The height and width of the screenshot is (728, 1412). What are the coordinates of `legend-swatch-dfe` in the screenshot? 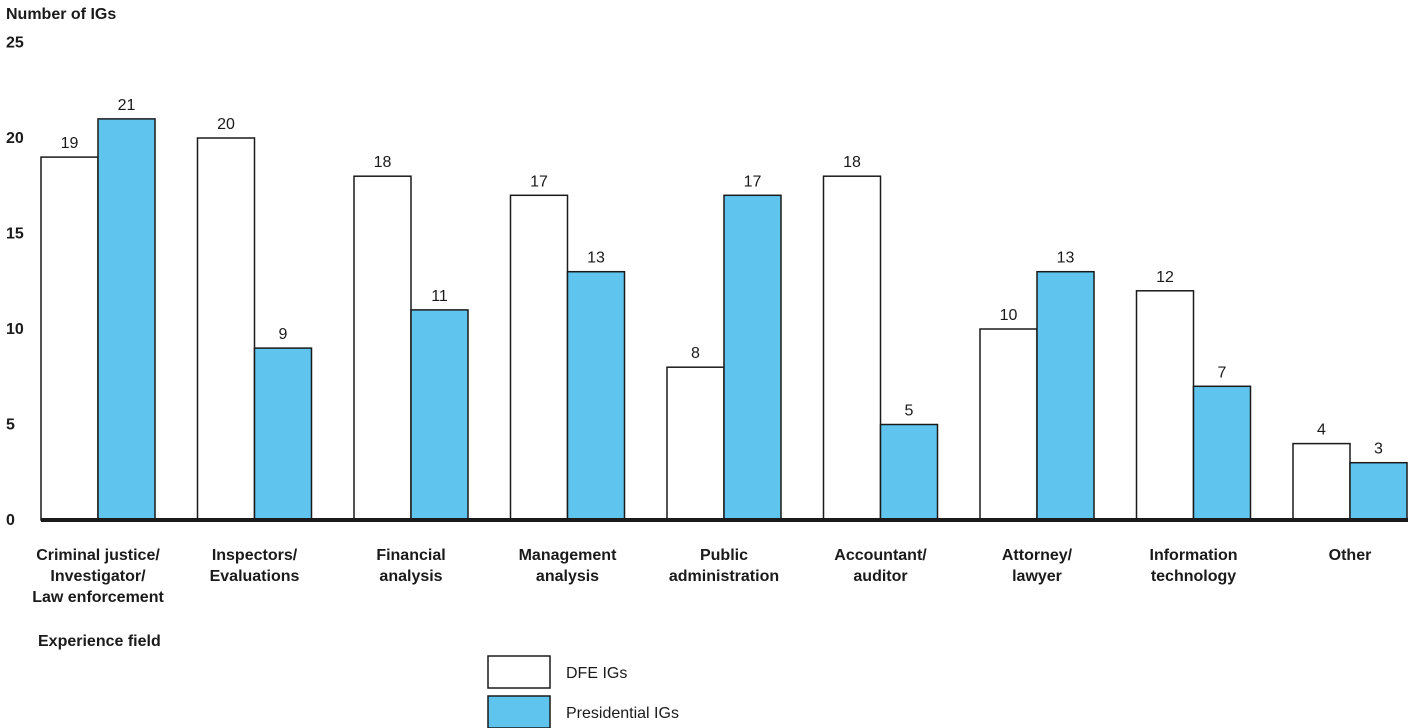 It's located at (519, 672).